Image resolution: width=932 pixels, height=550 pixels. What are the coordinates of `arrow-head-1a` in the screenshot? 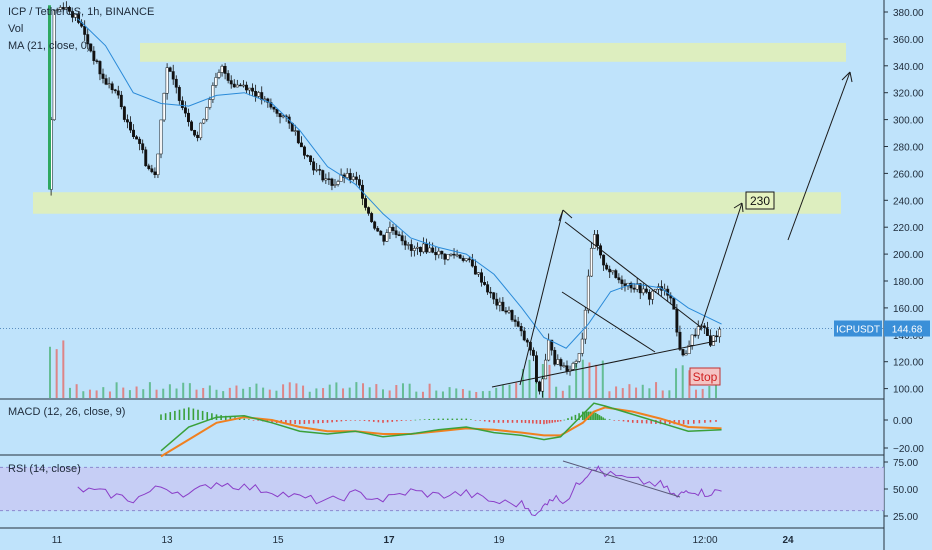 It's located at (567, 214).